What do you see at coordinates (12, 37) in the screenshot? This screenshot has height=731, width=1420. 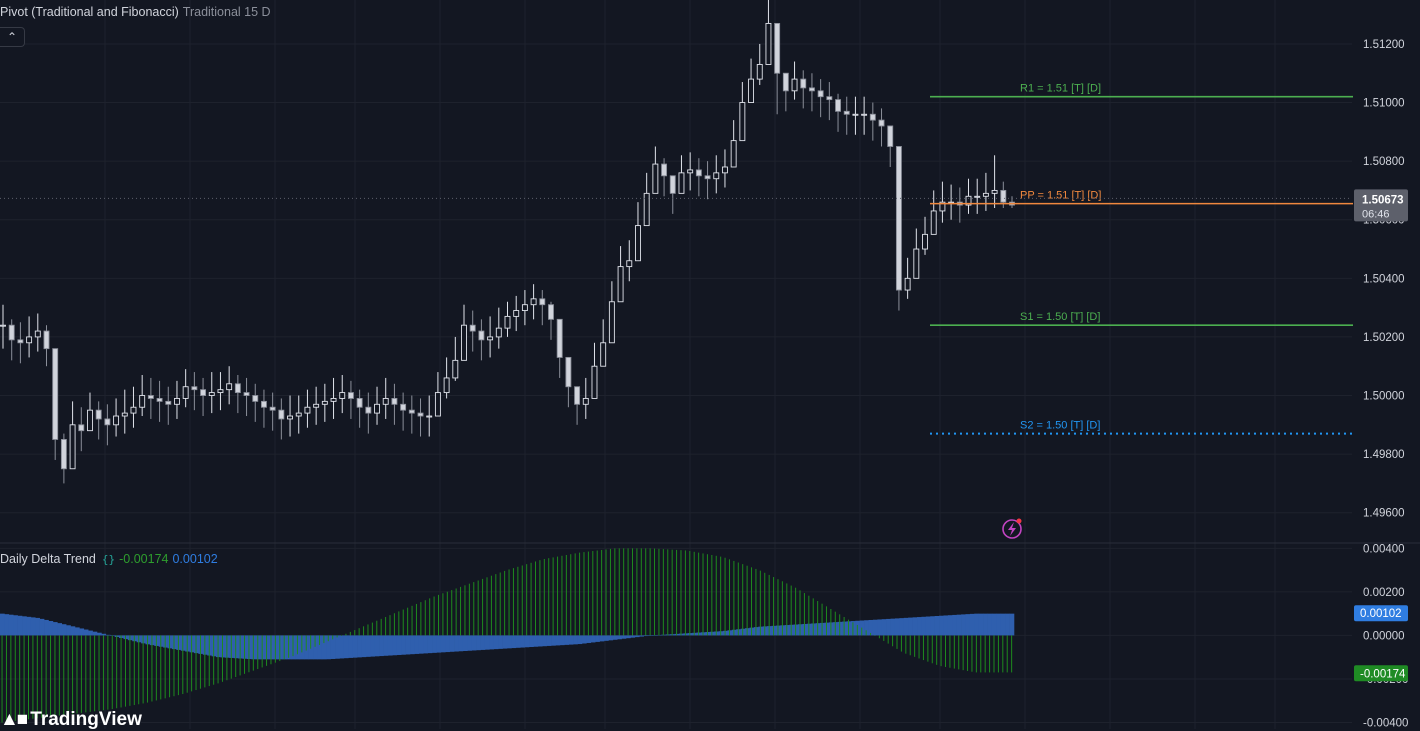 I see `collapse-legend-button: ⌃` at bounding box center [12, 37].